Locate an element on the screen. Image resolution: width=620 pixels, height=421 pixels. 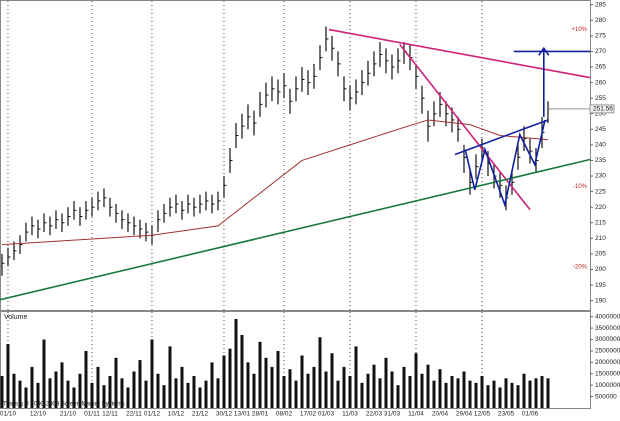
y-tick-label: 275 is located at coordinates (600, 36).